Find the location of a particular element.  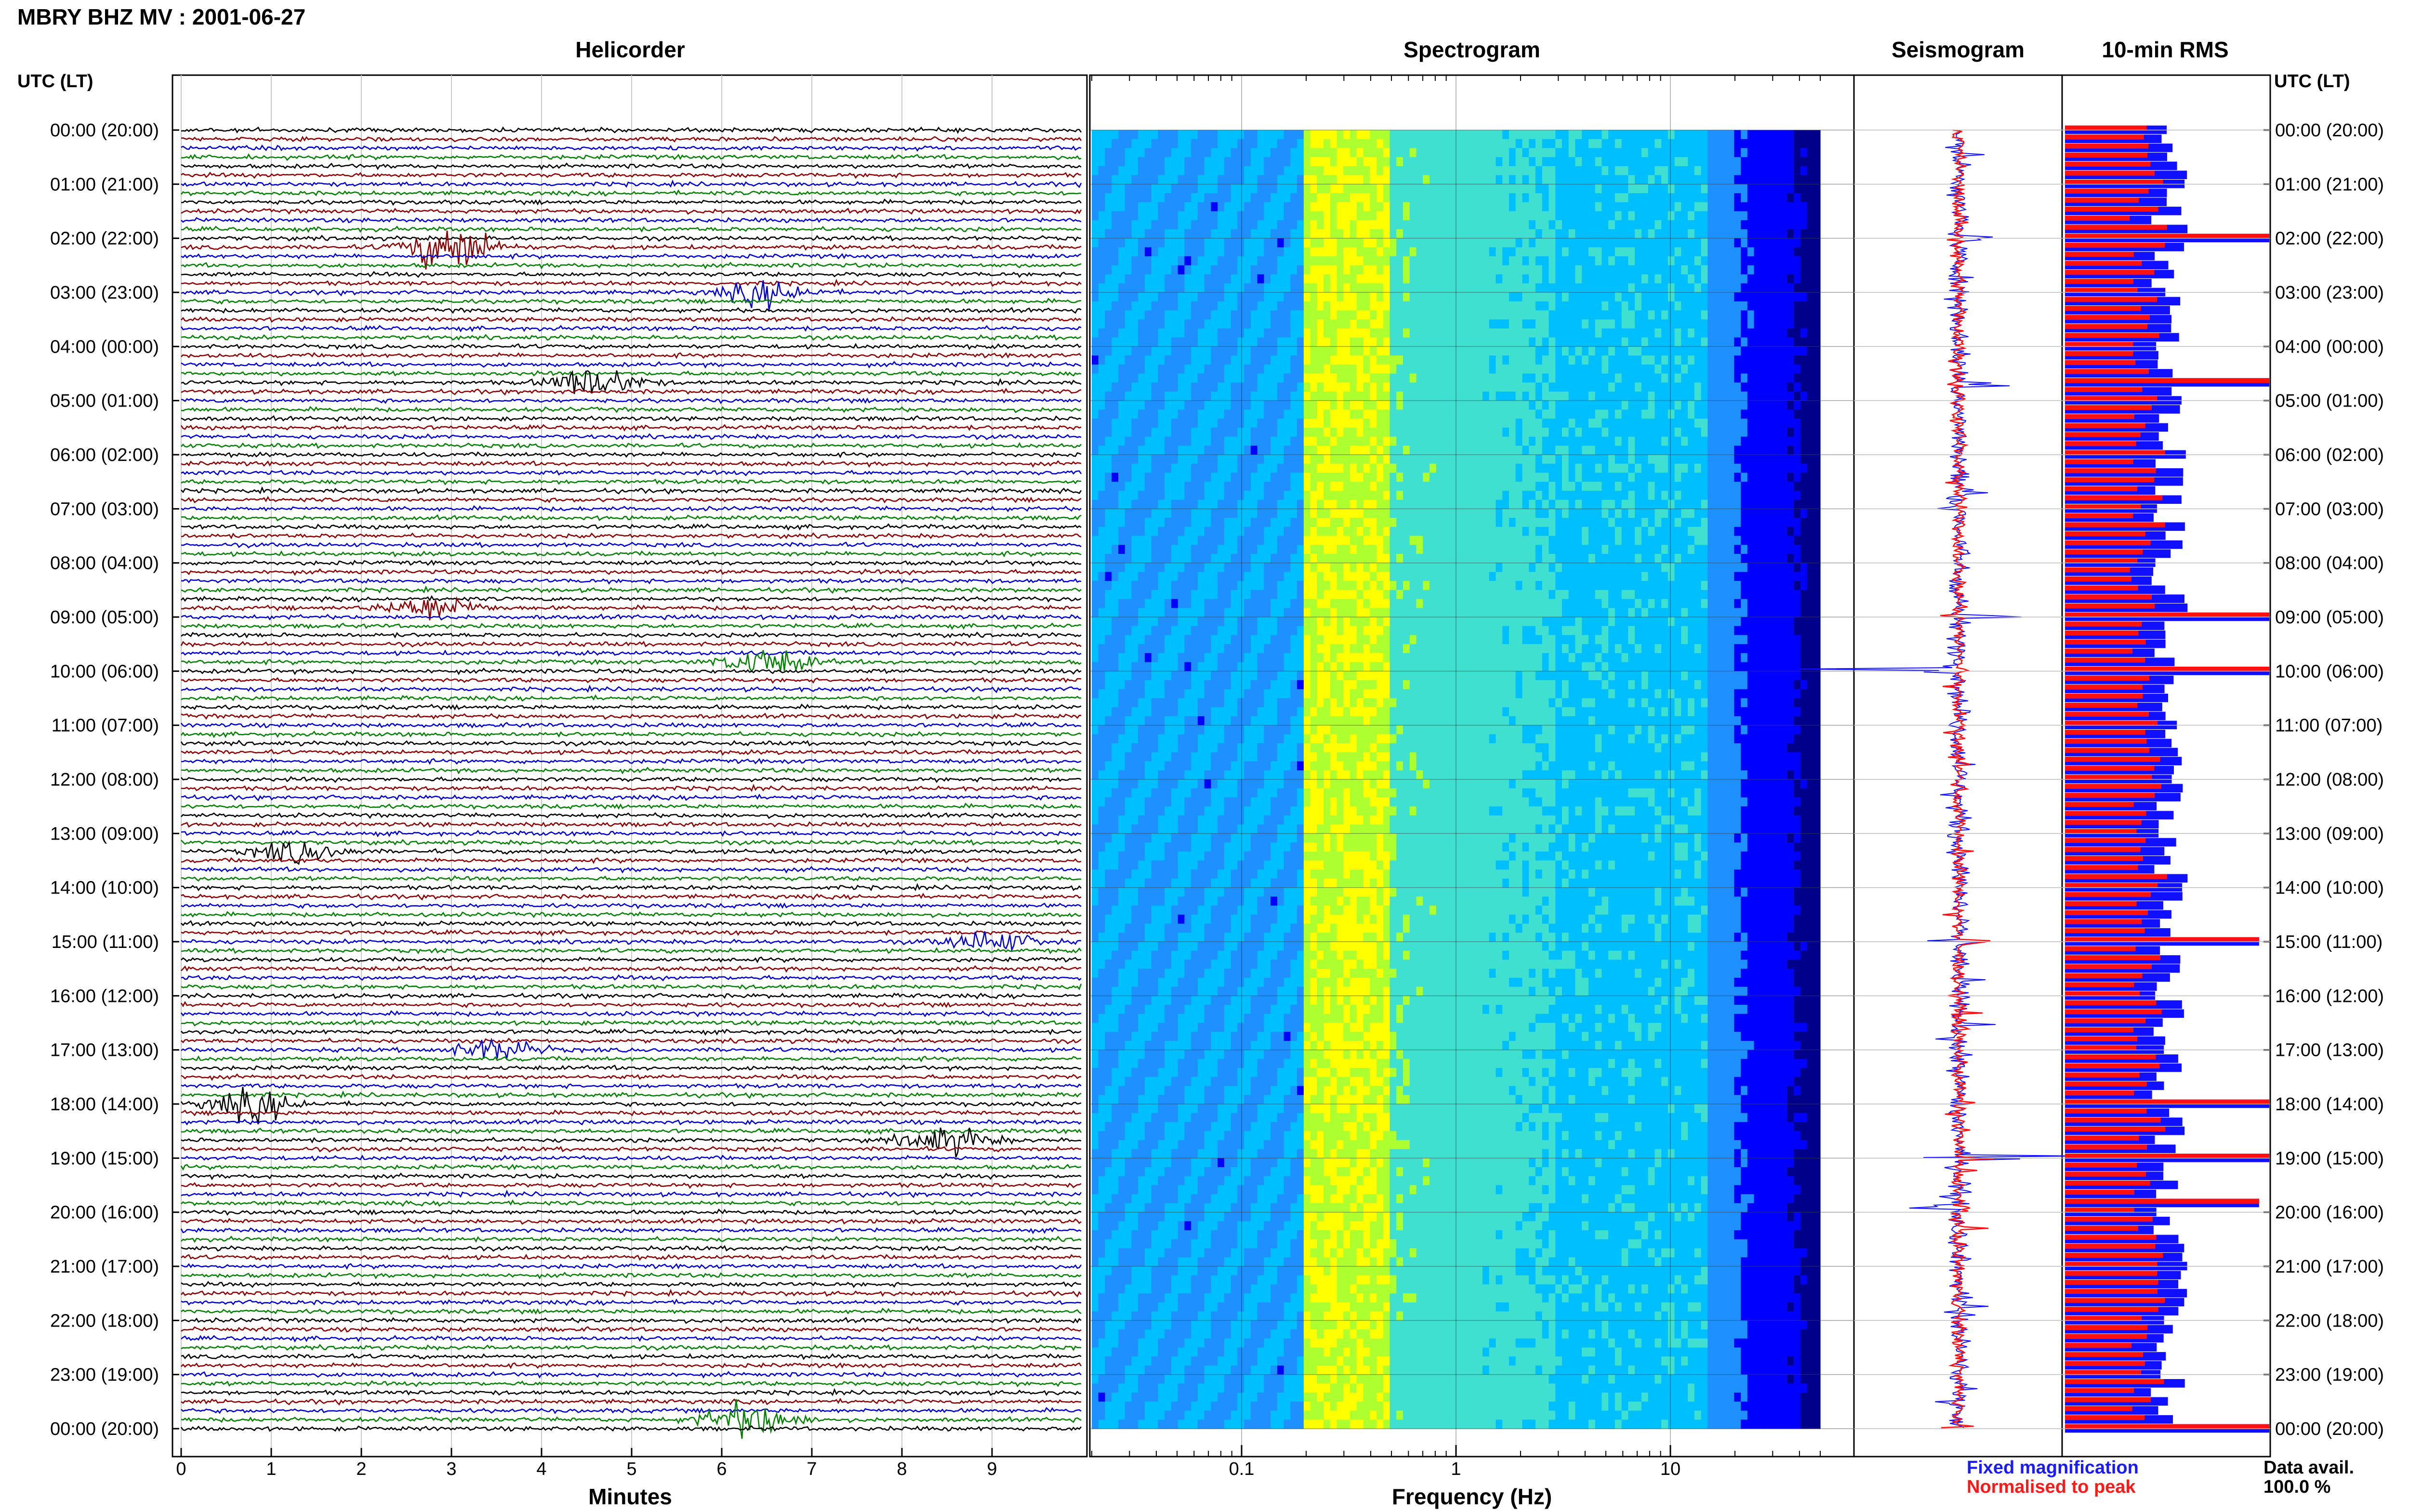

time-label-right: 13:00 (09:00) is located at coordinates (2329, 834).